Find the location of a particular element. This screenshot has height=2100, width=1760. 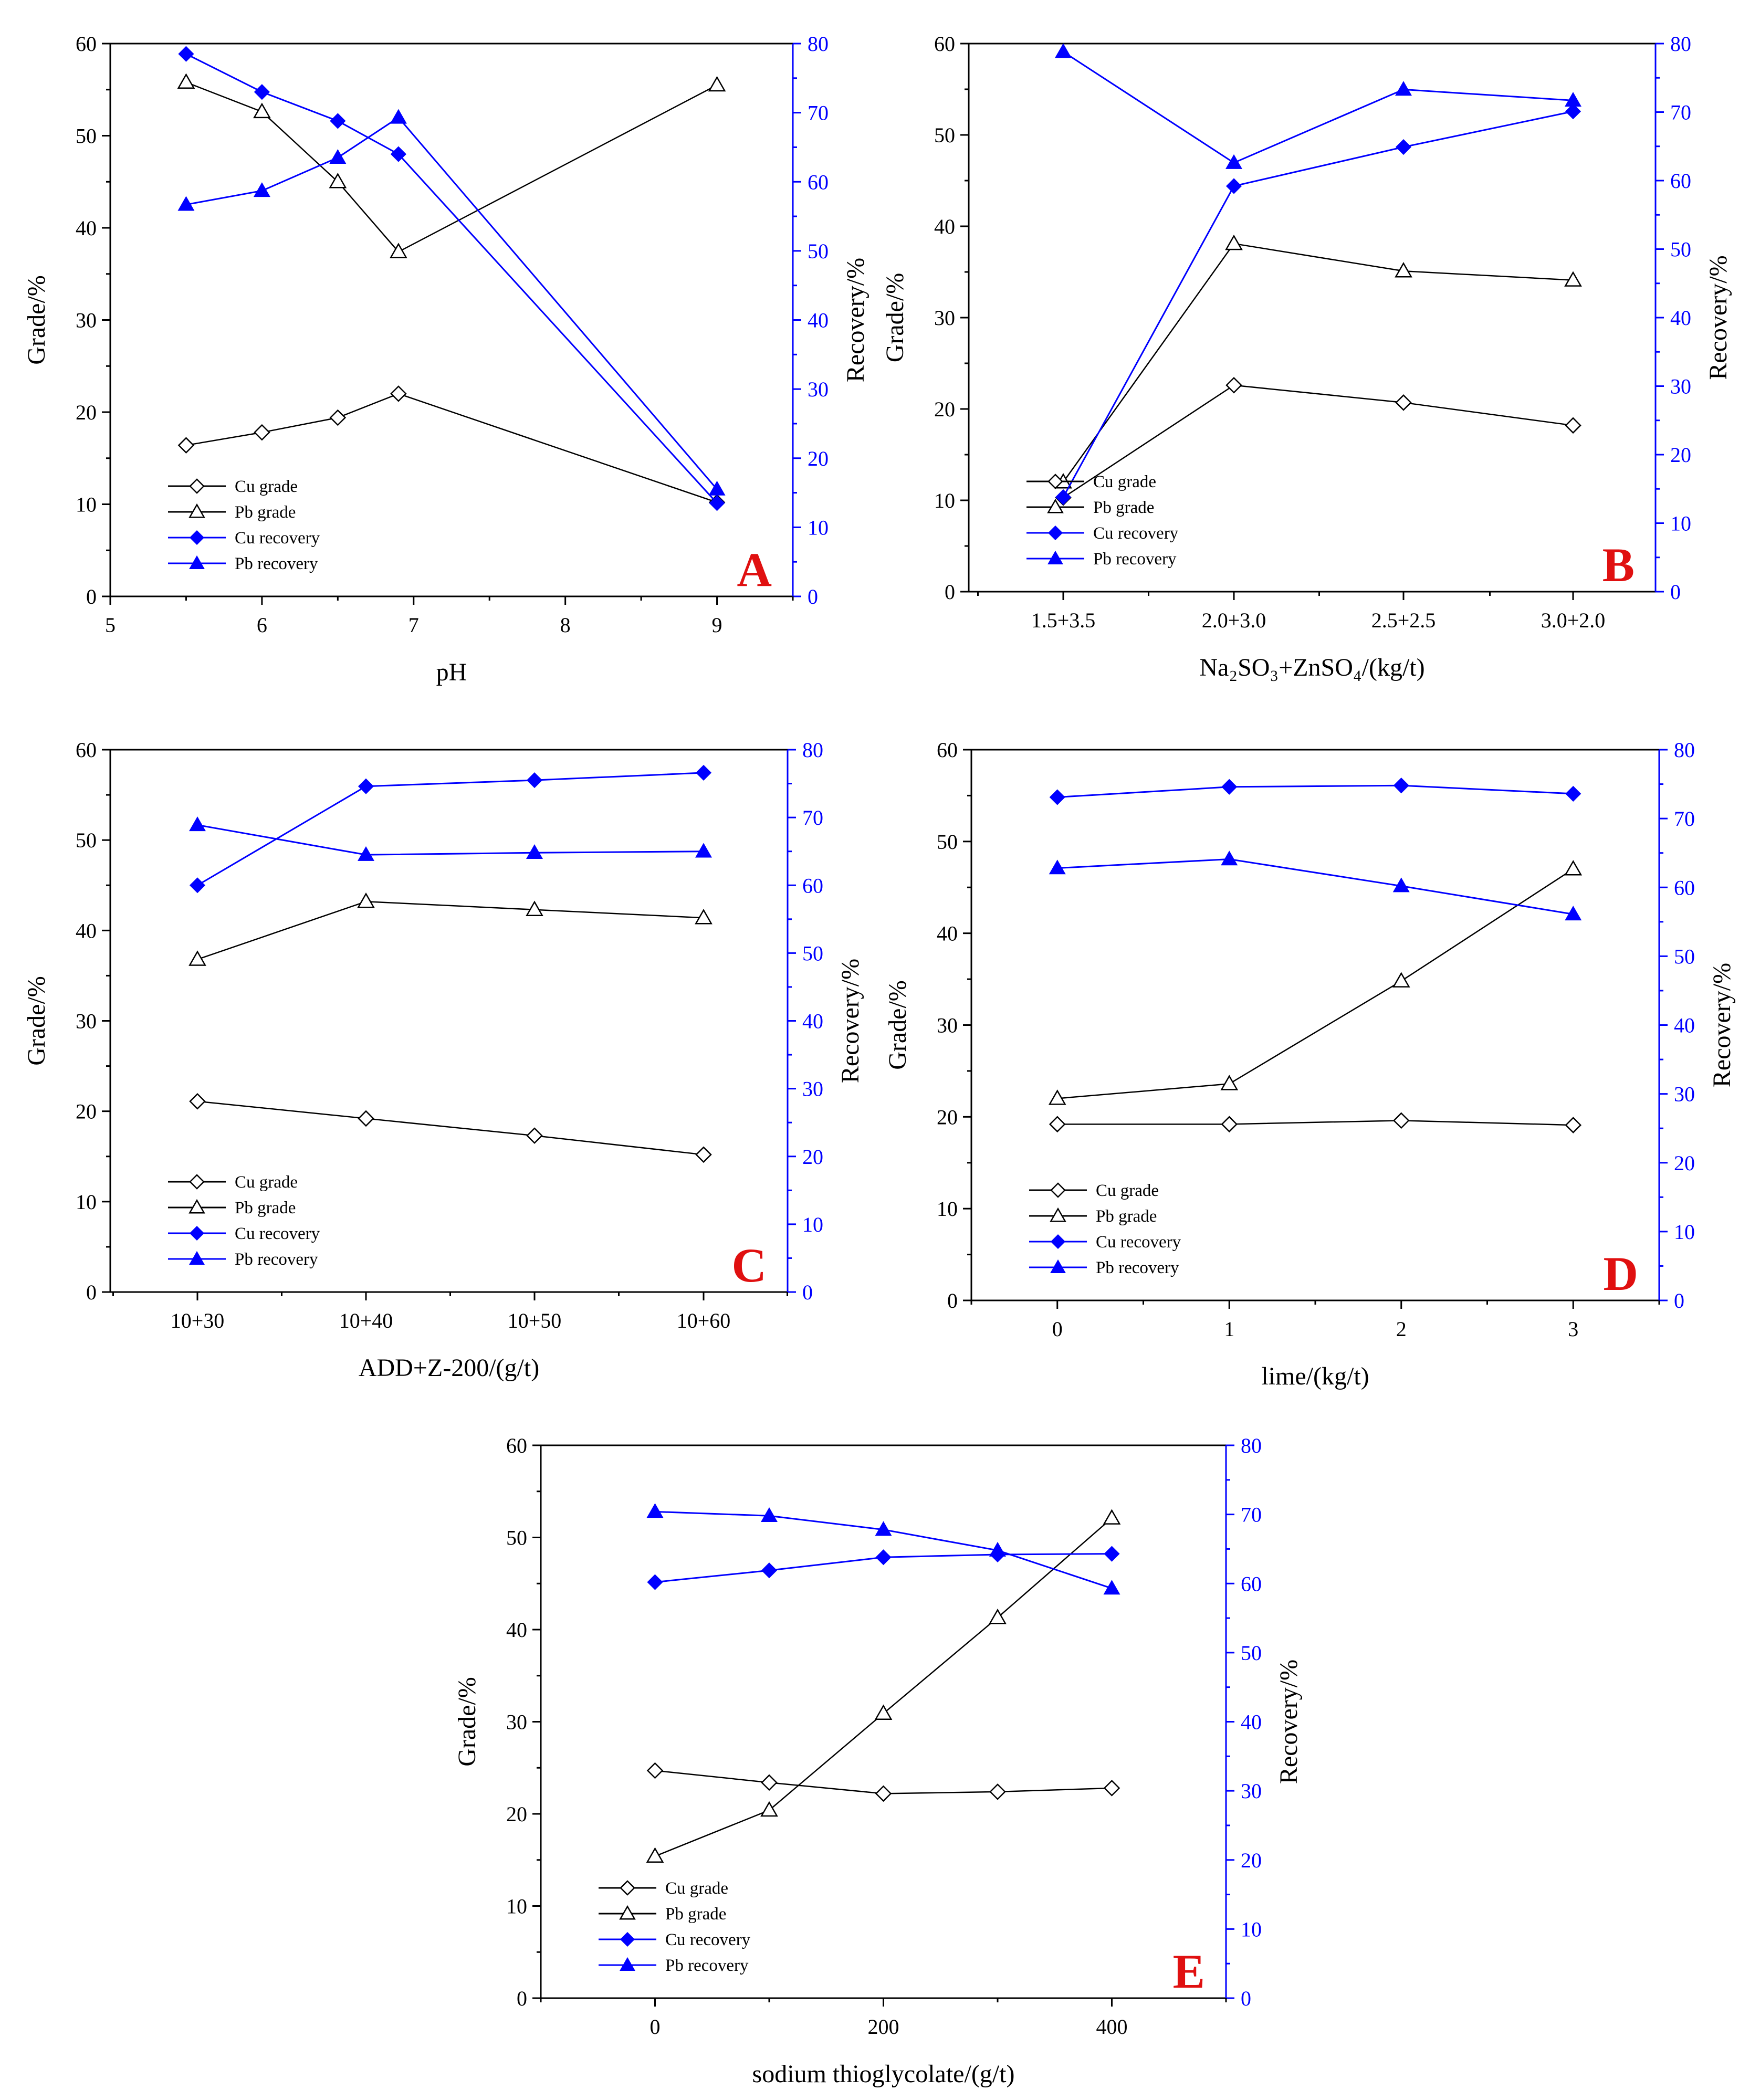

y2-tick-label: 50 is located at coordinates (812, 953).